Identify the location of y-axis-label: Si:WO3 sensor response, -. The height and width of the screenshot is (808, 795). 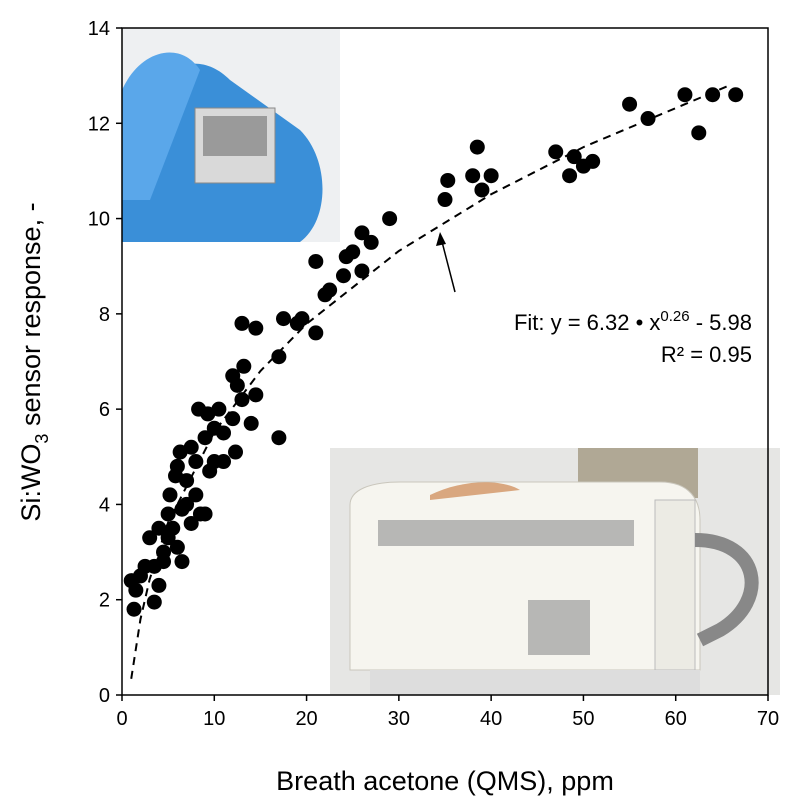
(34, 361).